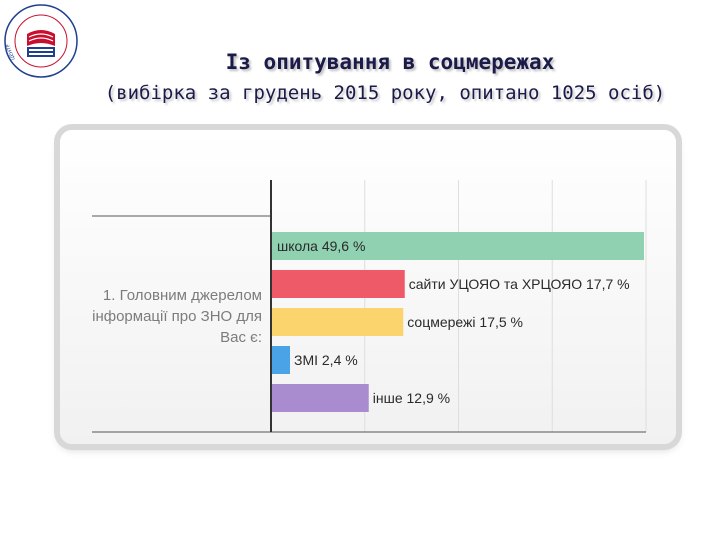  Describe the element at coordinates (411, 398) in the screenshot. I see `bar-label-5: інше 12,9 %` at that location.